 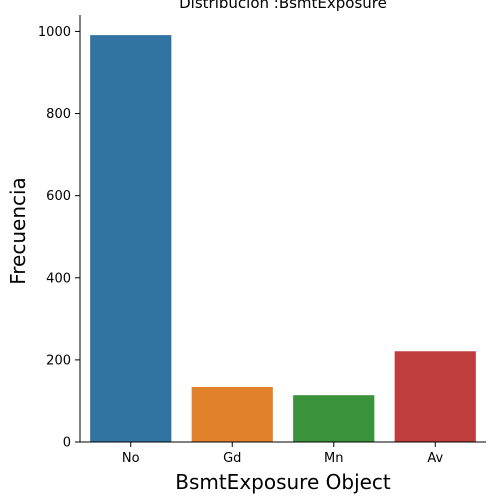 What do you see at coordinates (283, 453) in the screenshot?
I see `x-axis: No Gd Mn Av` at bounding box center [283, 453].